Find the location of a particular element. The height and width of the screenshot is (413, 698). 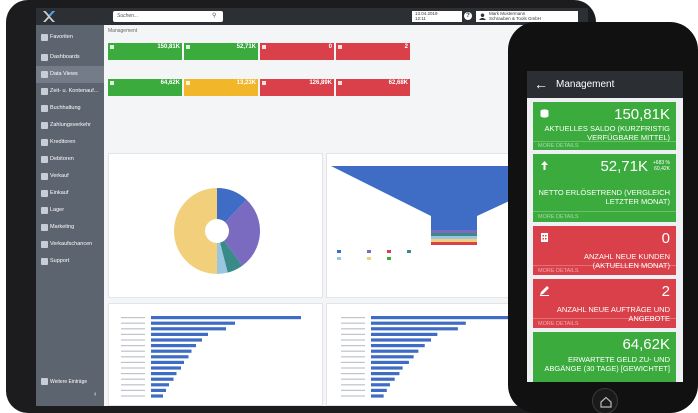

sidebar-item-kreditoren: Kreditoren is located at coordinates (70, 142).